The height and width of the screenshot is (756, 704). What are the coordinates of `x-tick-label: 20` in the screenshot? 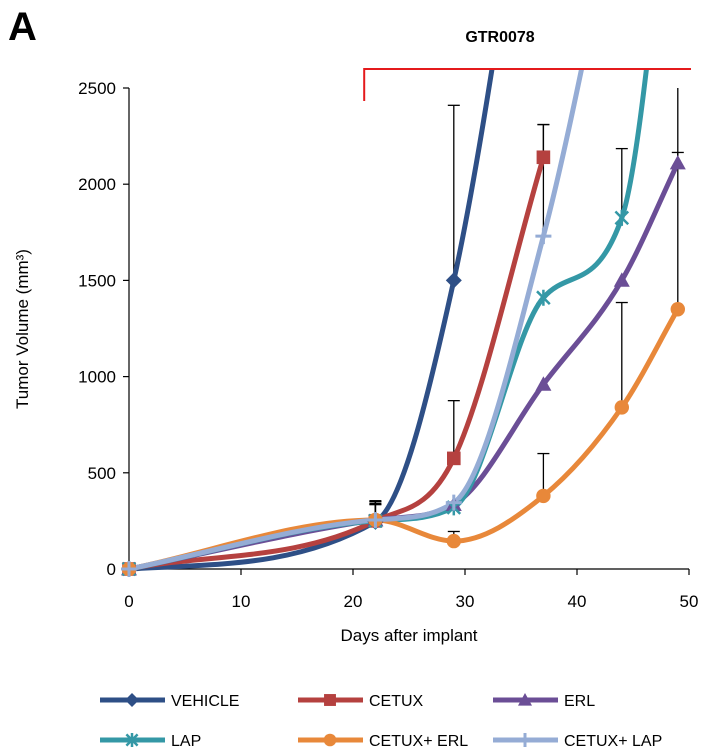 It's located at (353, 601).